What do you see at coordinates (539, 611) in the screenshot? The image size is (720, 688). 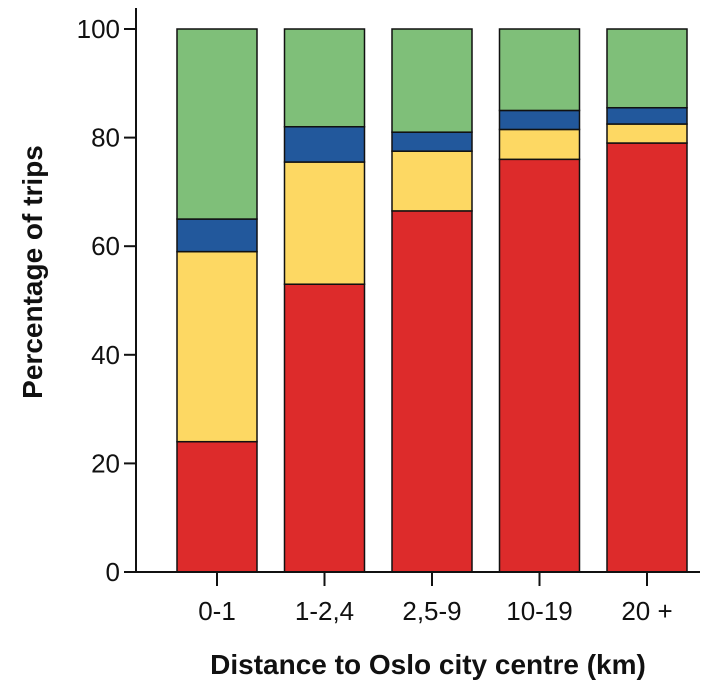 I see `x-tick-label-4: 10-19` at bounding box center [539, 611].